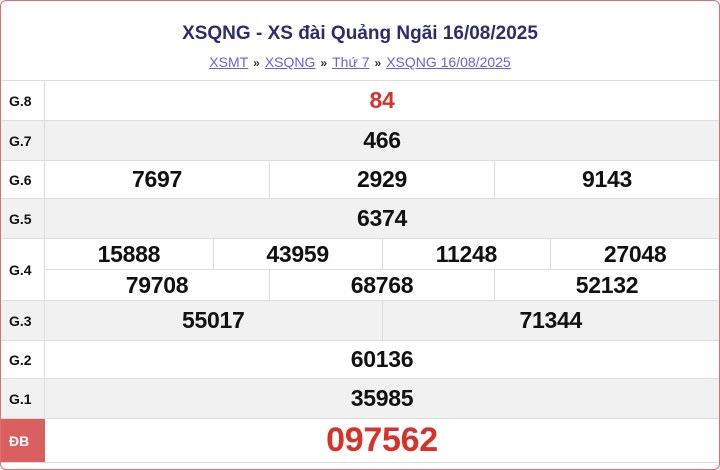 This screenshot has height=470, width=720. I want to click on prize-row-3: G.5 6374, so click(360, 219).